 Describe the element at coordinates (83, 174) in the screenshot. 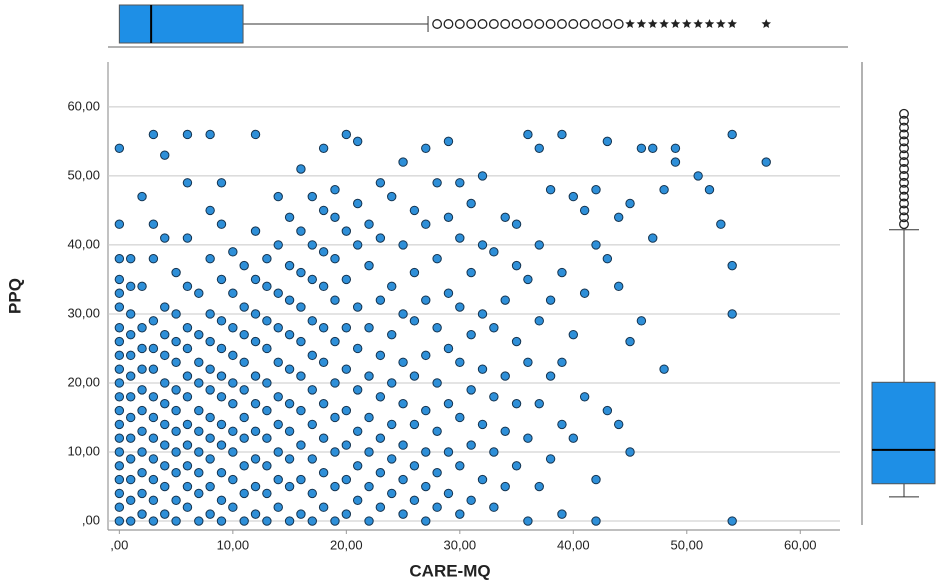

I see `y-tick-label: 50,00` at that location.